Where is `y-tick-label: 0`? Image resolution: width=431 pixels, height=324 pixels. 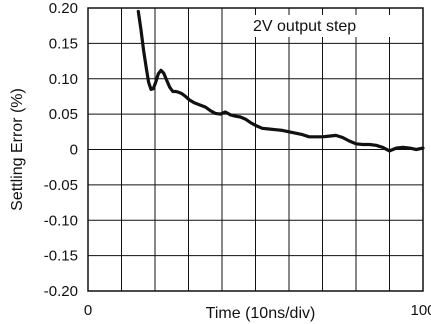 y-tick-label: 0 is located at coordinates (74, 150).